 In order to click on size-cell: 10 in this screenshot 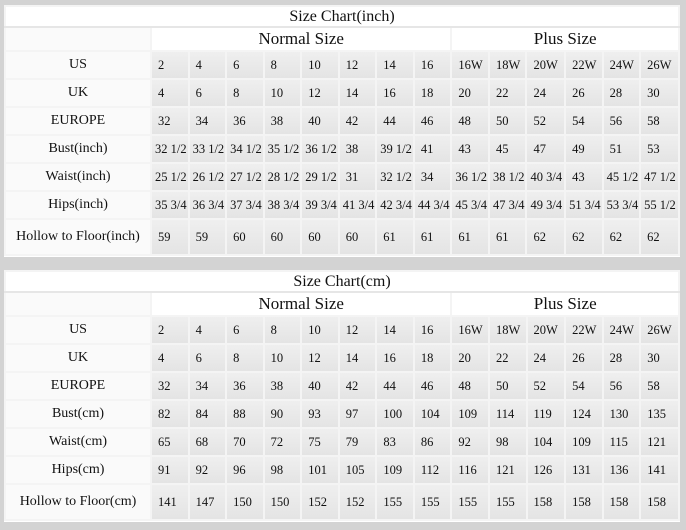, I will do `click(320, 330)`.